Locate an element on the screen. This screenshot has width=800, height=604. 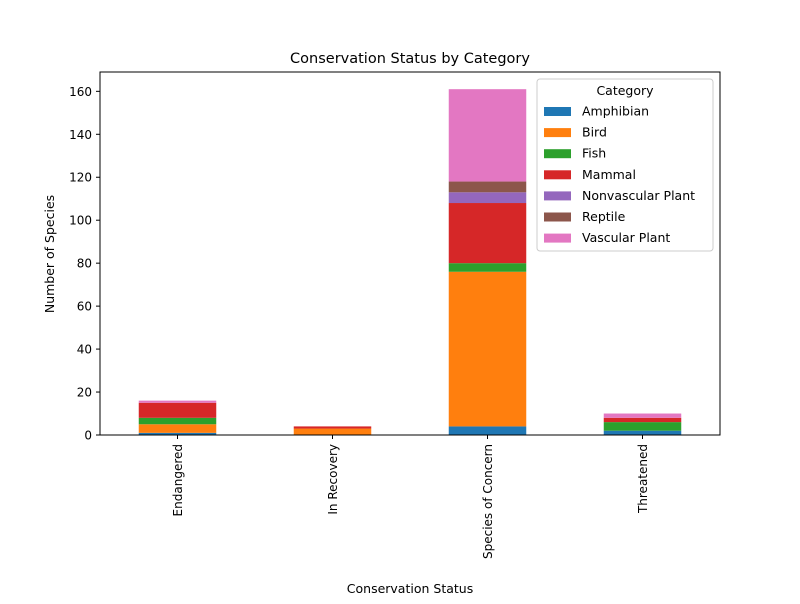
x-tick-label: Species of Concern is located at coordinates (488, 501).